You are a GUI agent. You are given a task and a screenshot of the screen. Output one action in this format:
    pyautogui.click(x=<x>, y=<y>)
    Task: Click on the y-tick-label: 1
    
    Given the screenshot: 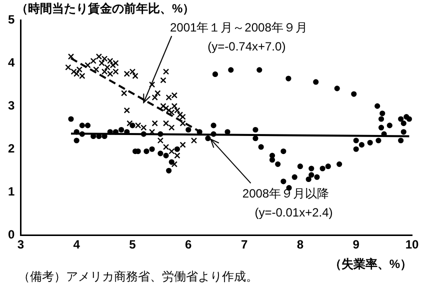 What is the action you would take?
    pyautogui.click(x=11, y=191)
    